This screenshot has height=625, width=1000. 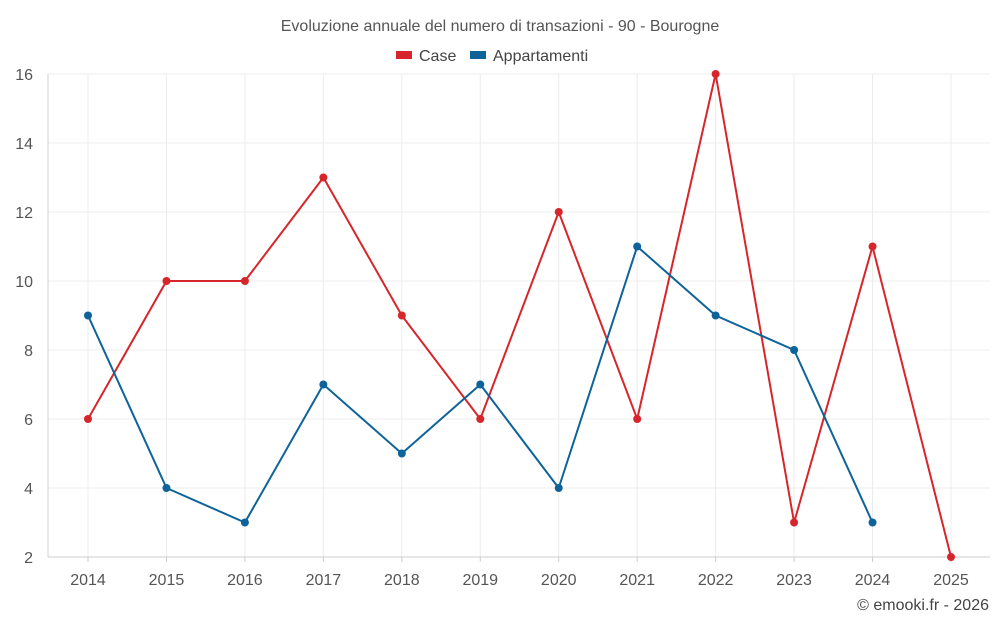 What do you see at coordinates (28, 420) in the screenshot?
I see `y-tick-label: 6` at bounding box center [28, 420].